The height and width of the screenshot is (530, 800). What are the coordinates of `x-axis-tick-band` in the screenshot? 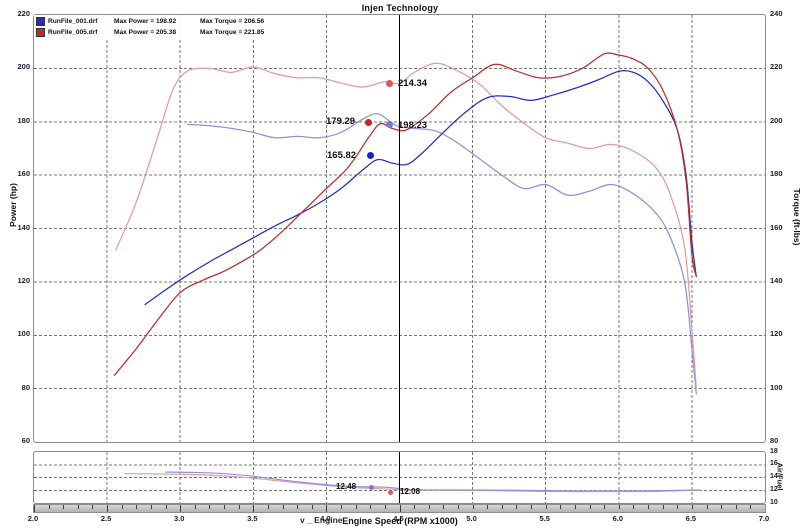 It's located at (399, 508).